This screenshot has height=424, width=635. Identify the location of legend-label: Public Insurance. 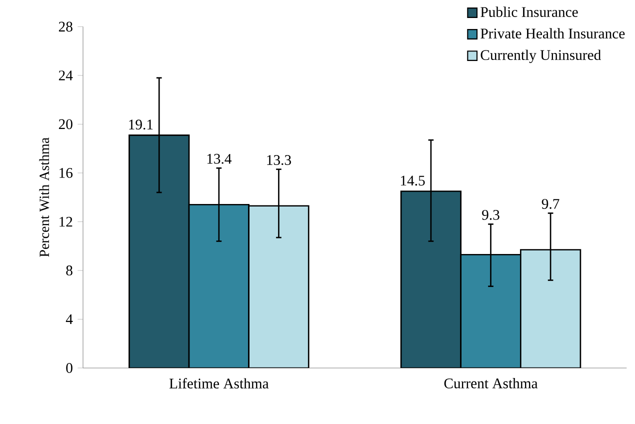
(529, 11).